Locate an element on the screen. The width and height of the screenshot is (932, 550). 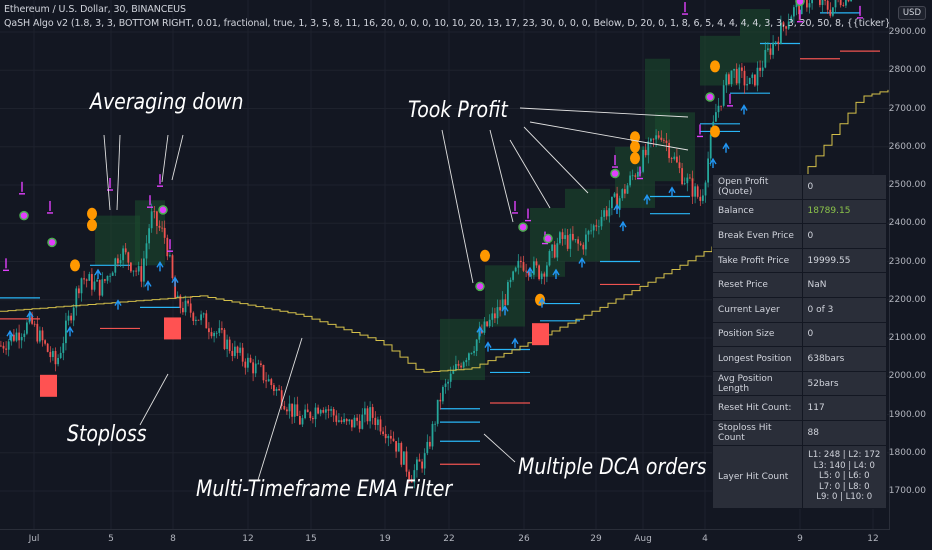
time-tick: 5 is located at coordinates (111, 539).